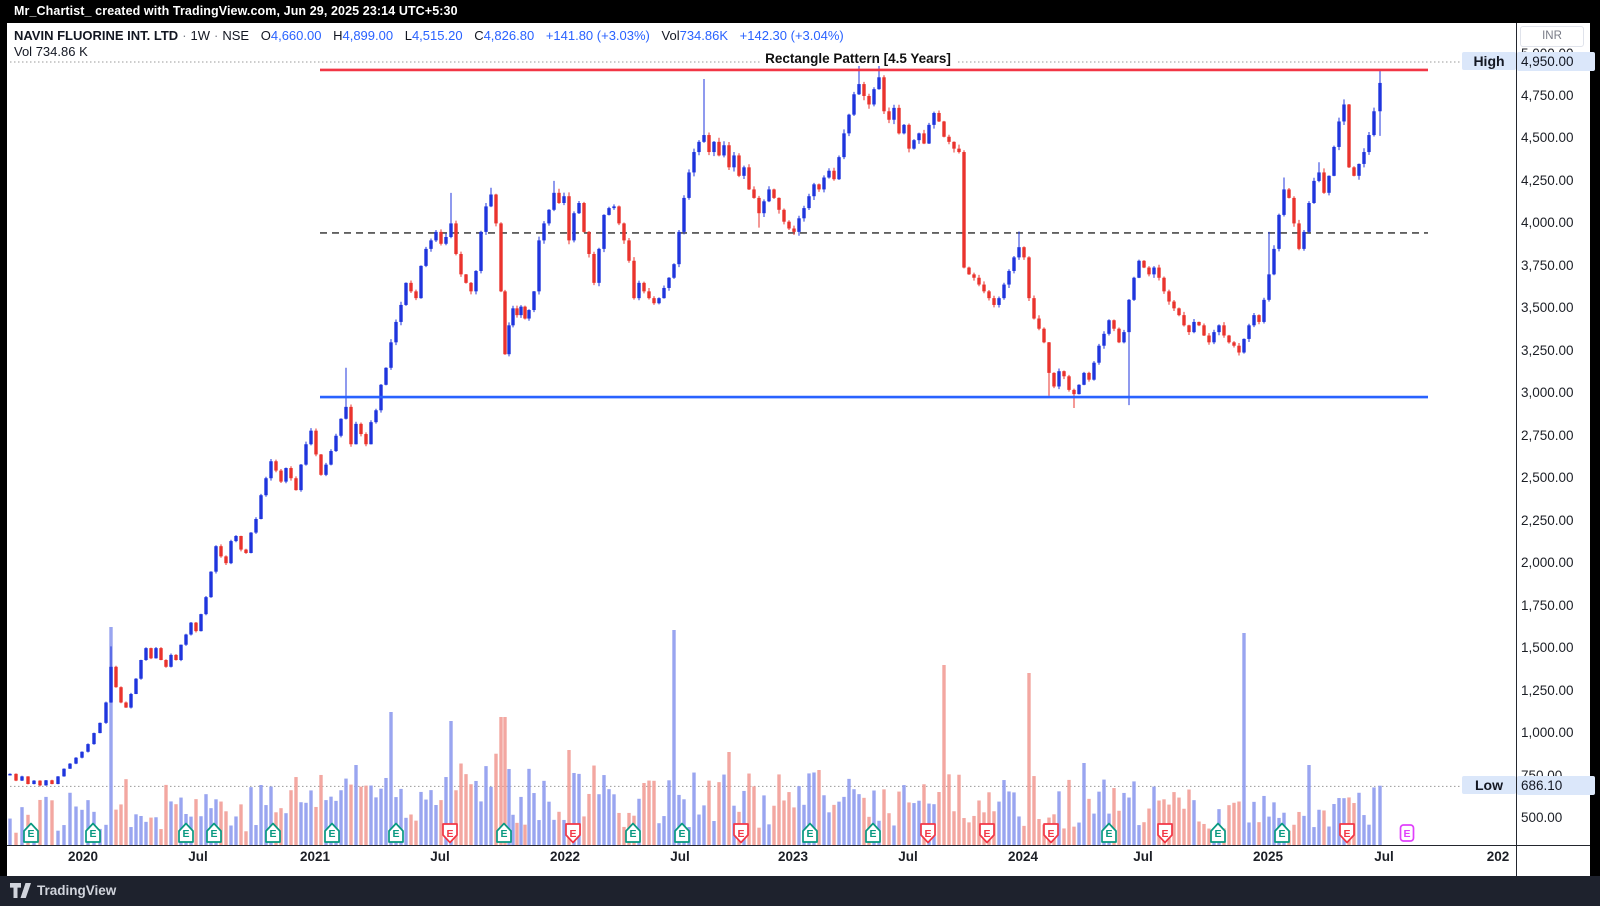 Image resolution: width=1600 pixels, height=906 pixels. What do you see at coordinates (1407, 833) in the screenshot?
I see `earnings-upcoming-icon: E` at bounding box center [1407, 833].